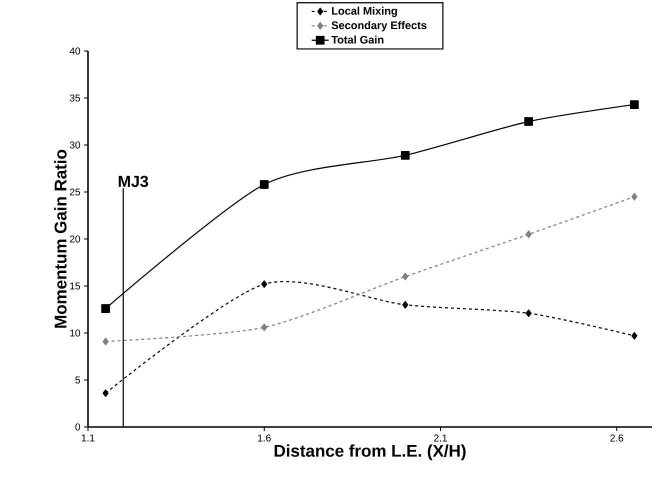 The image size is (664, 489). I want to click on y-tick-label: 25, so click(75, 192).